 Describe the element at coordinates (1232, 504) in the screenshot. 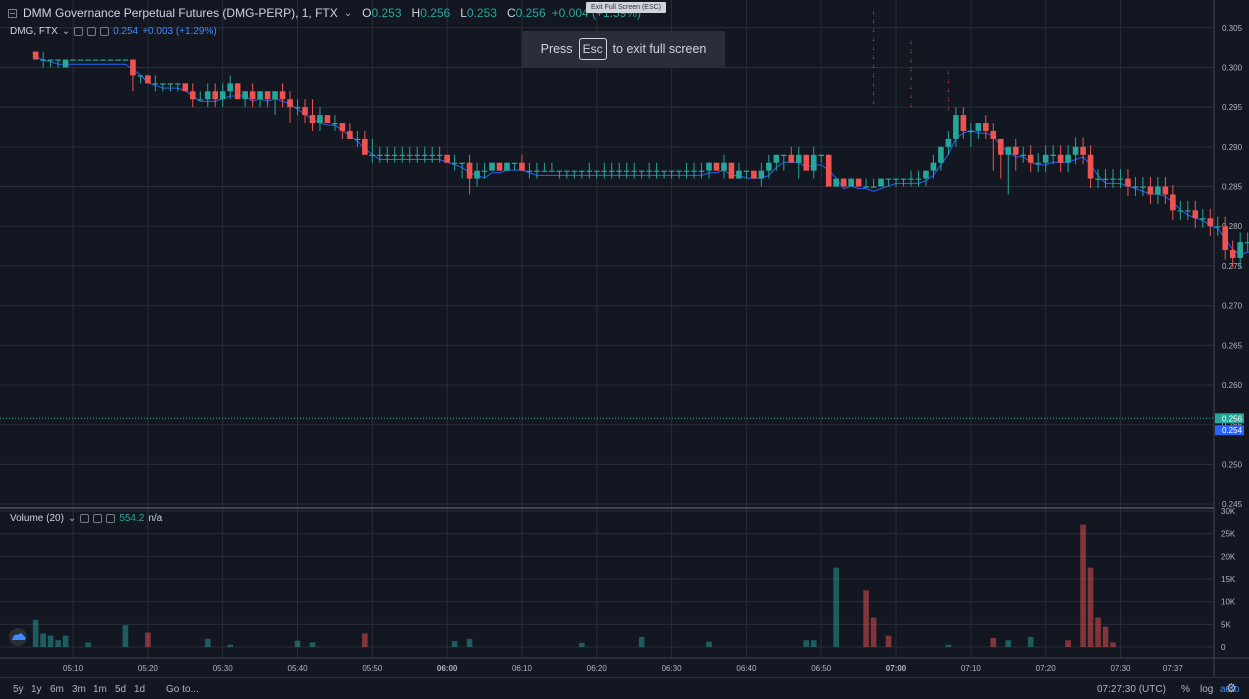

I see `price-tick-label: 0.245` at that location.